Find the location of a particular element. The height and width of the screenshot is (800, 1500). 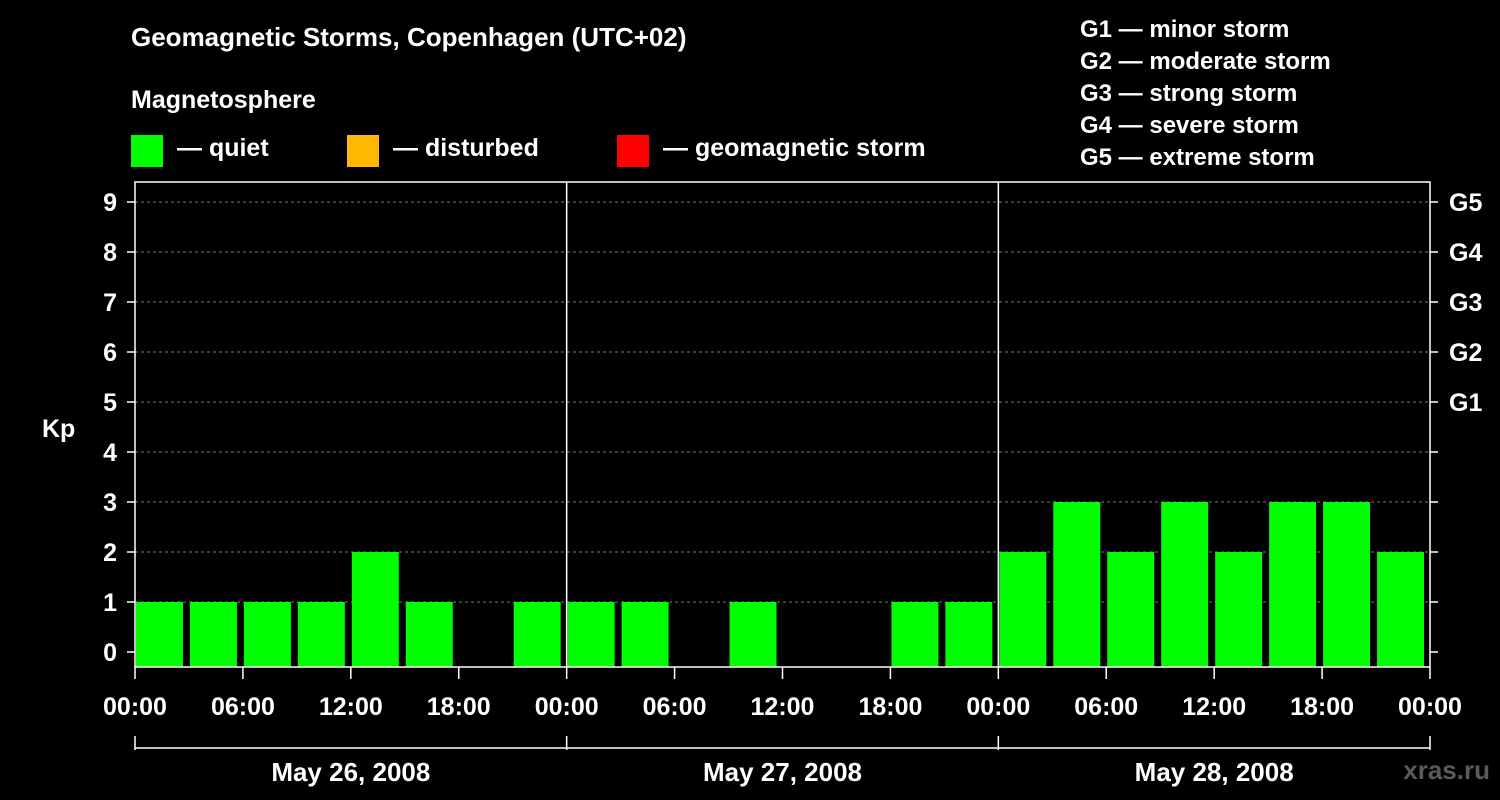

legend-swatch-quiet is located at coordinates (147, 151).